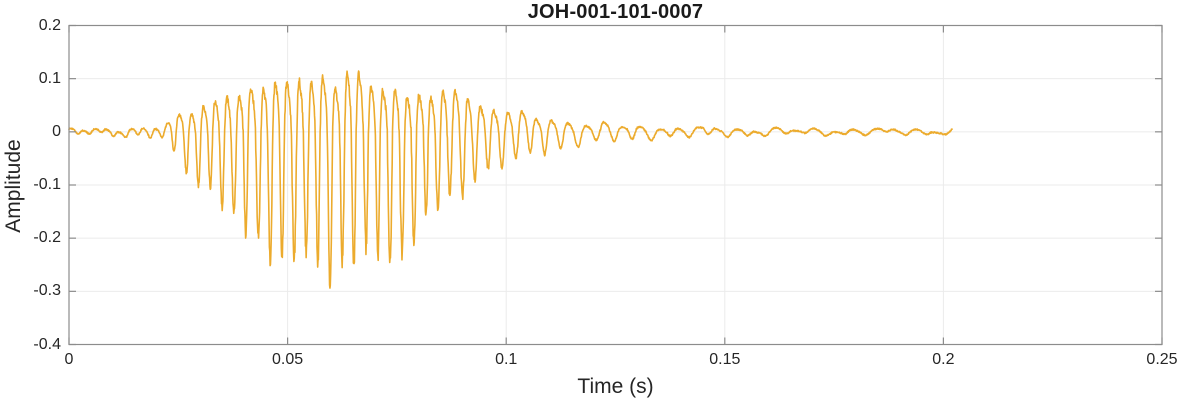 The image size is (1182, 404). I want to click on y-tick-label: -0.1, so click(47, 184).